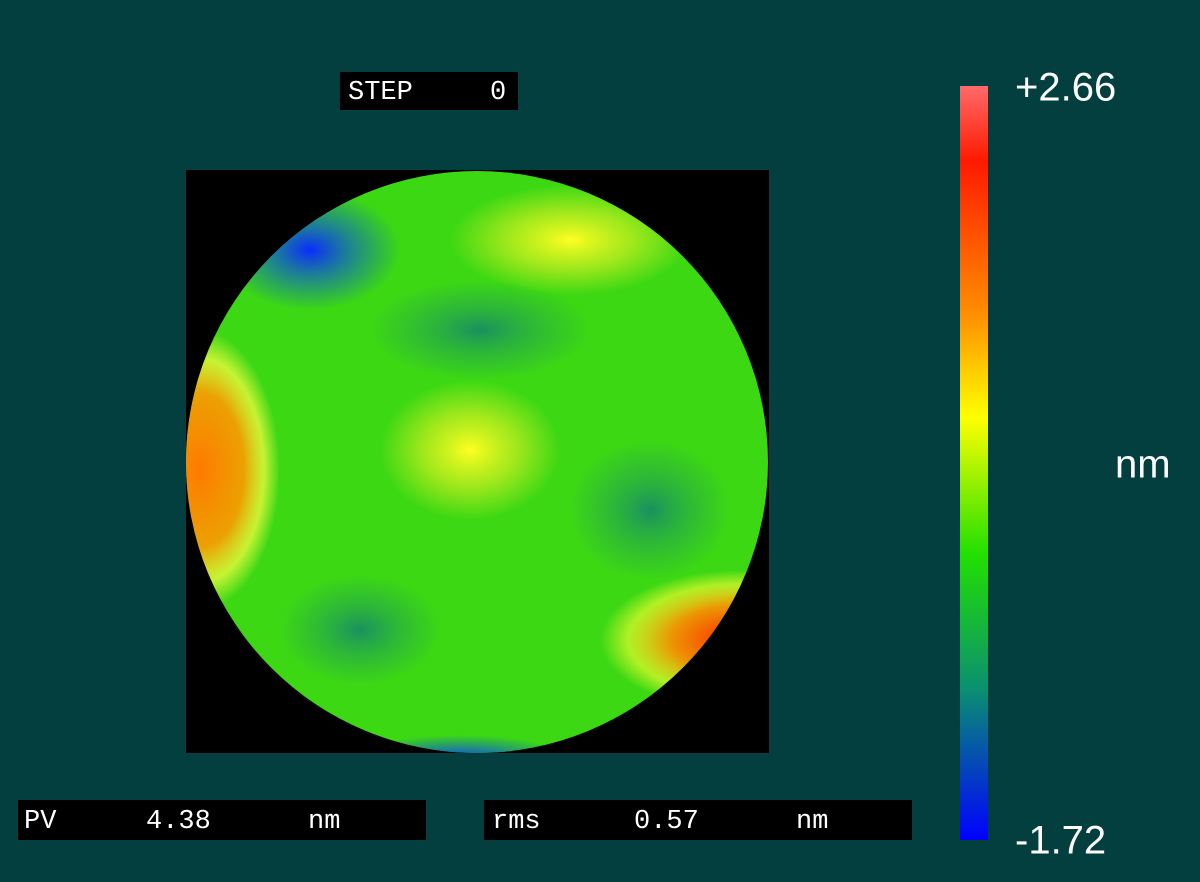 The image size is (1200, 882). What do you see at coordinates (516, 822) in the screenshot?
I see `rms-label: rms` at bounding box center [516, 822].